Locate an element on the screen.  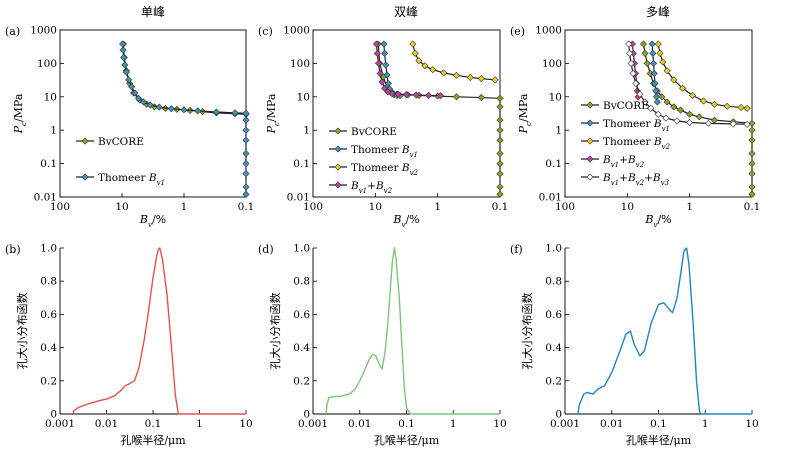
series-sum12 is located at coordinates (408, 70).